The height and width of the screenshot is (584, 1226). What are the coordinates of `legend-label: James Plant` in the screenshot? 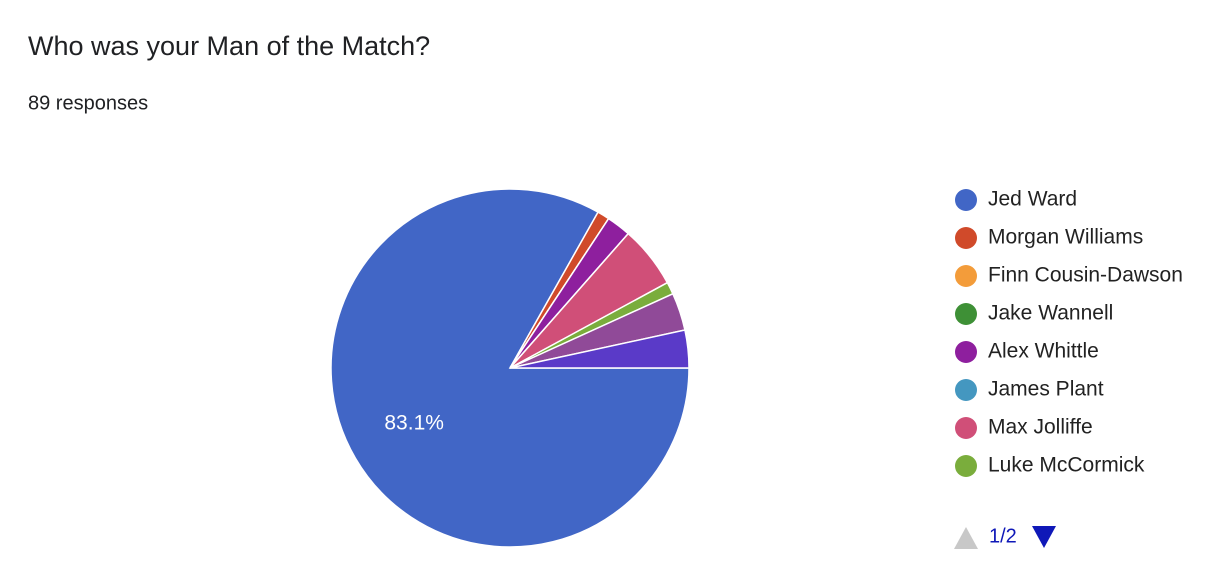 It's located at (1046, 389).